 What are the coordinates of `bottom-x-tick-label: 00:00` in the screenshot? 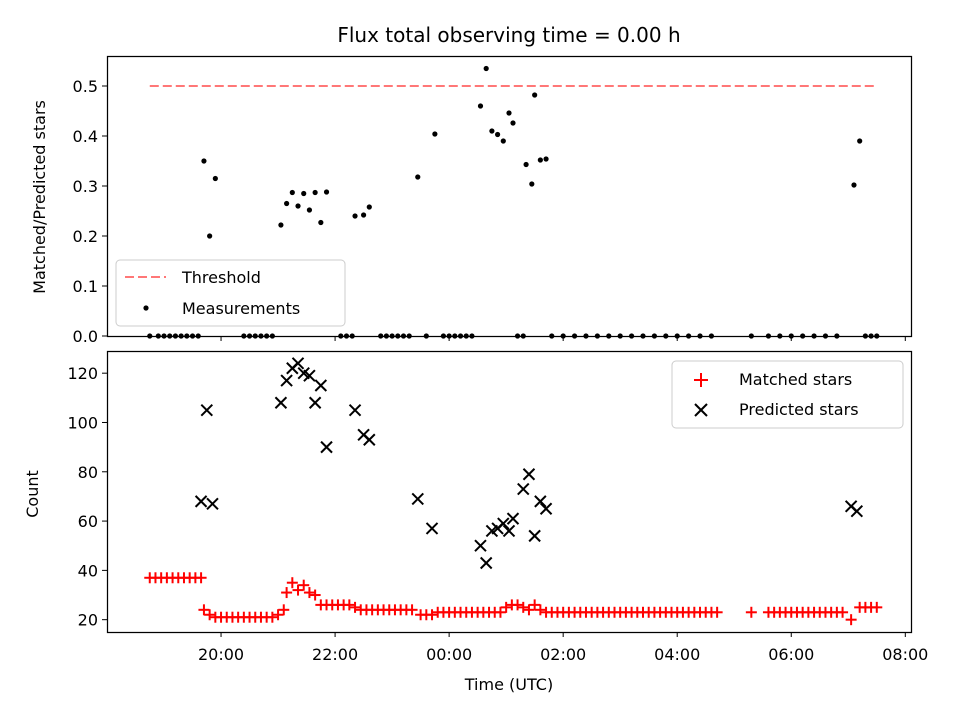 It's located at (449, 654).